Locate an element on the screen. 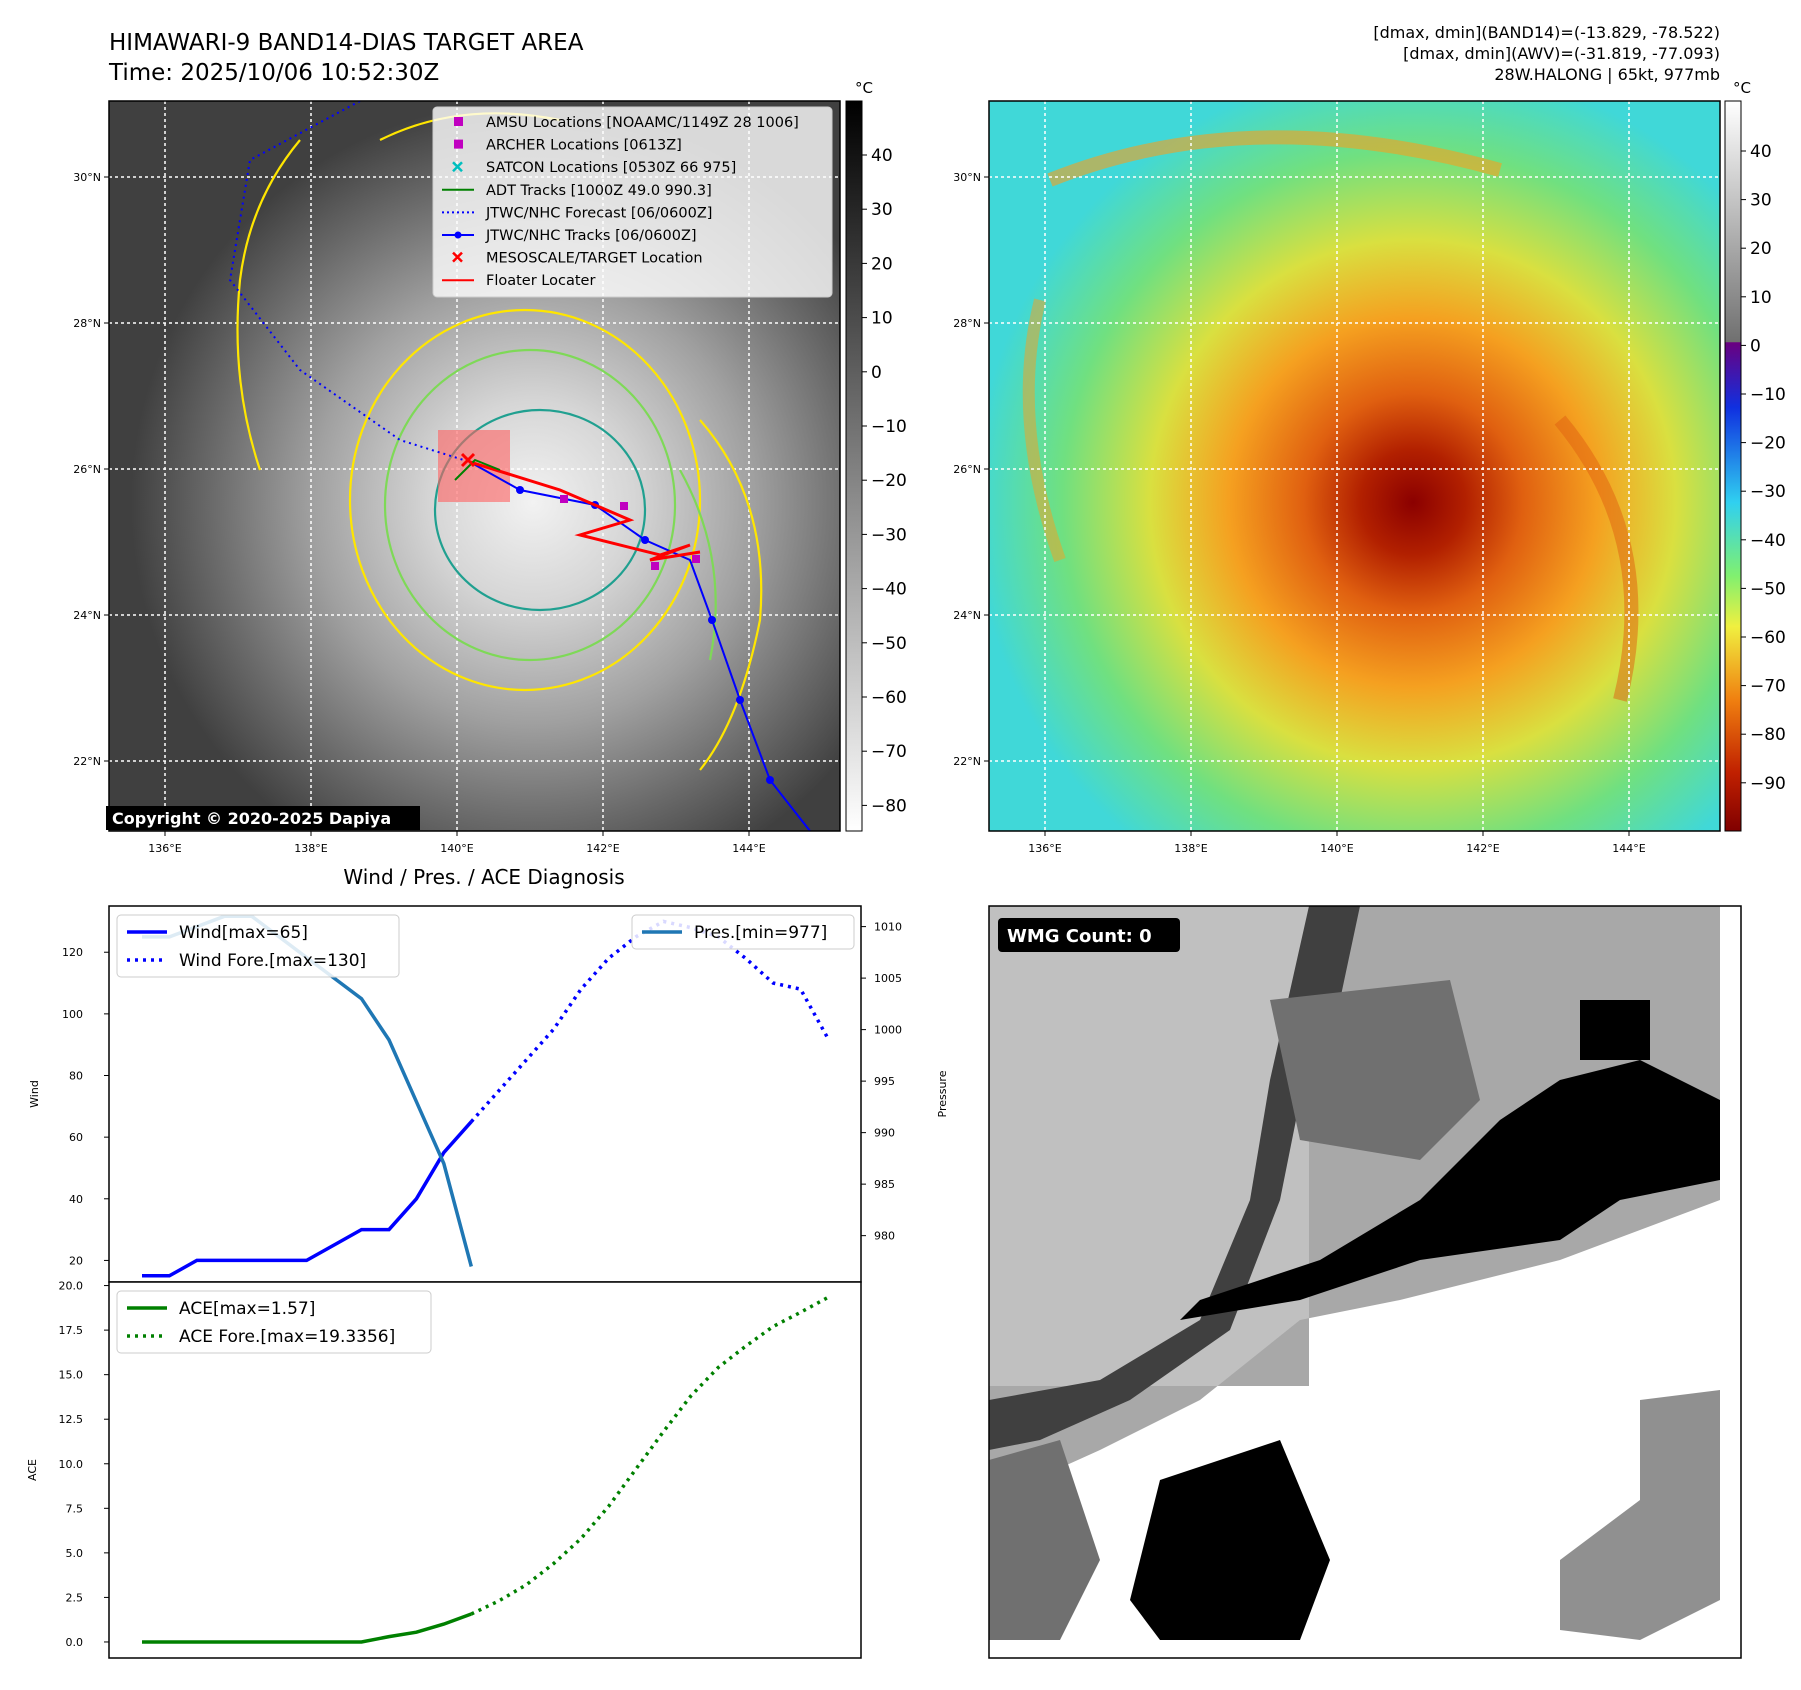  amsu-markers is located at coordinates (630, 532).